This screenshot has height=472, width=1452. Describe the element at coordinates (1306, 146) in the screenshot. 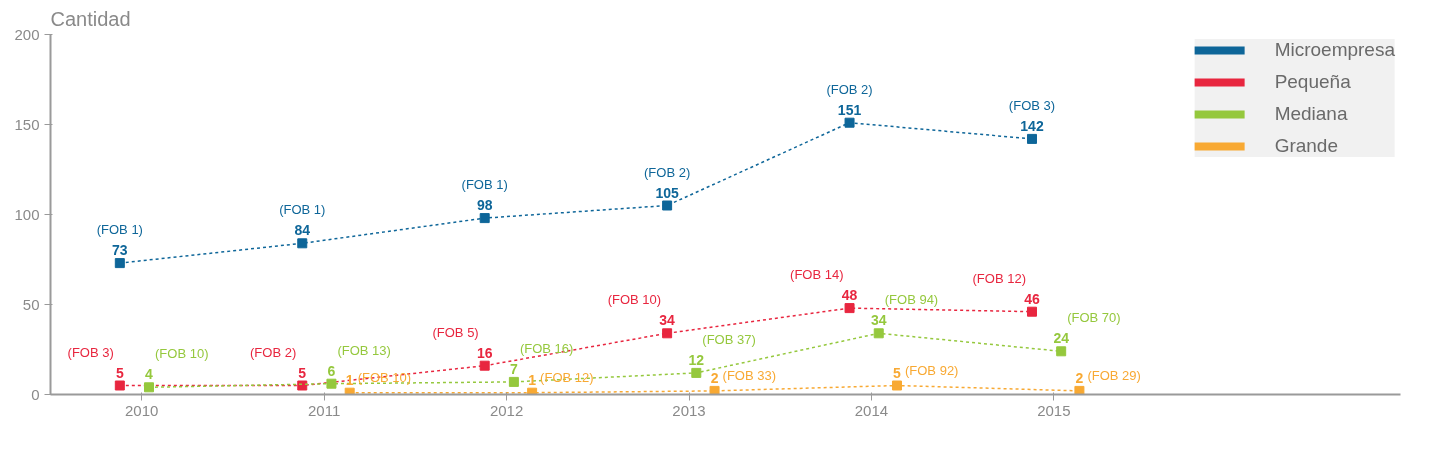

I see `legend-label: Grande` at that location.